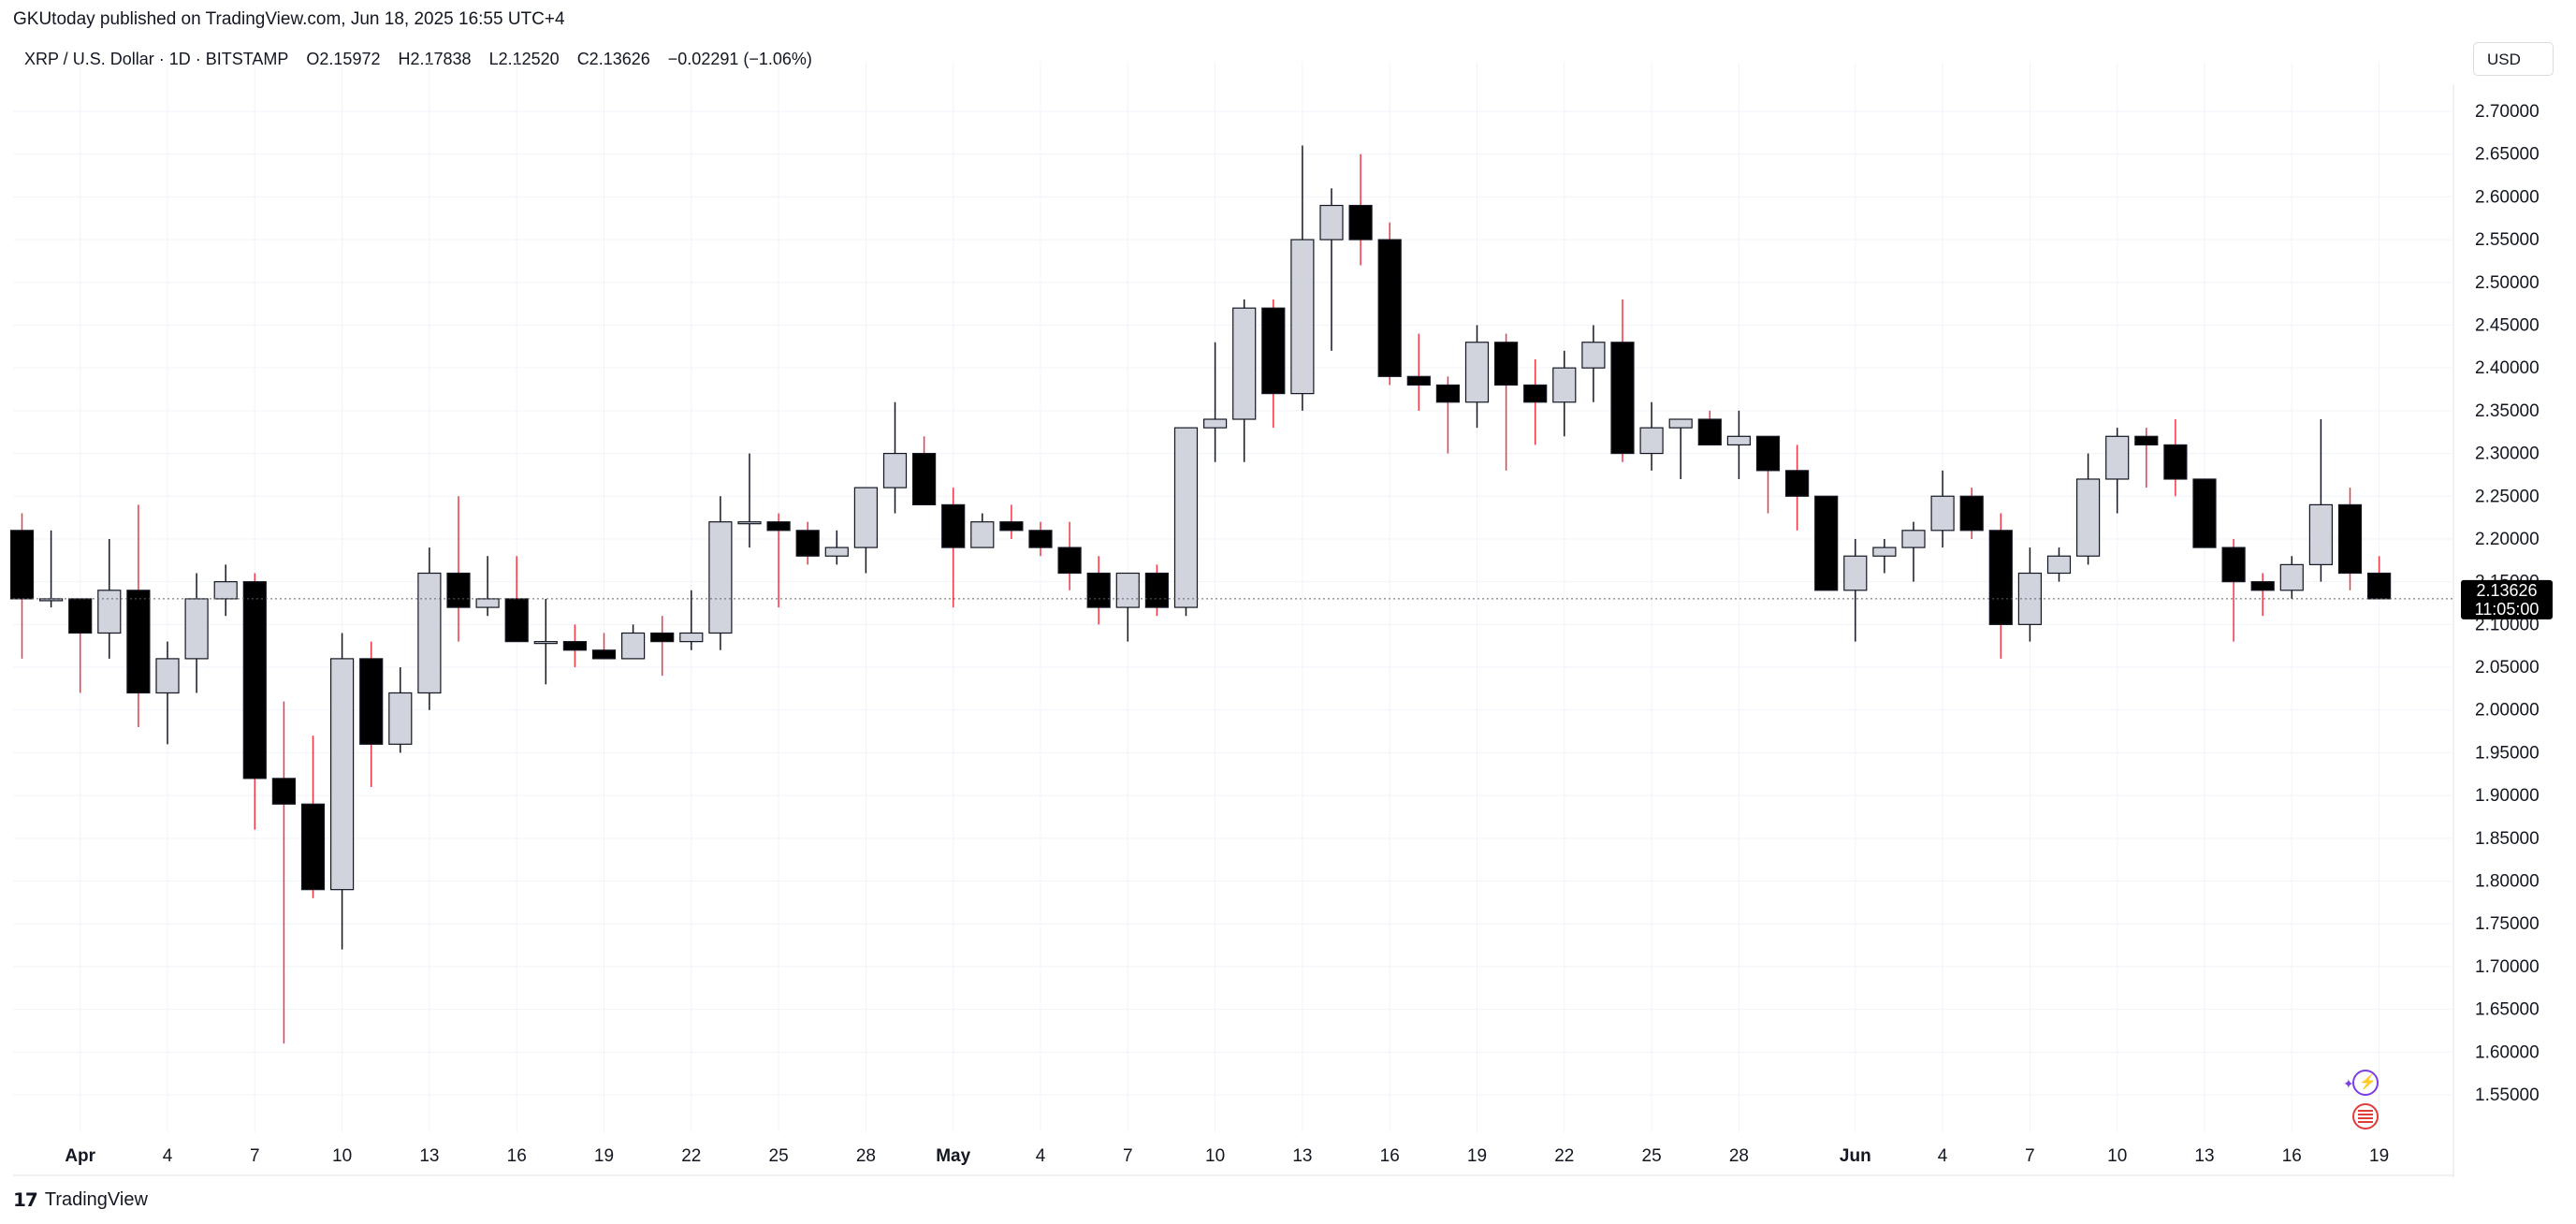  What do you see at coordinates (2507, 882) in the screenshot?
I see `y-tick-label: 1.80000` at bounding box center [2507, 882].